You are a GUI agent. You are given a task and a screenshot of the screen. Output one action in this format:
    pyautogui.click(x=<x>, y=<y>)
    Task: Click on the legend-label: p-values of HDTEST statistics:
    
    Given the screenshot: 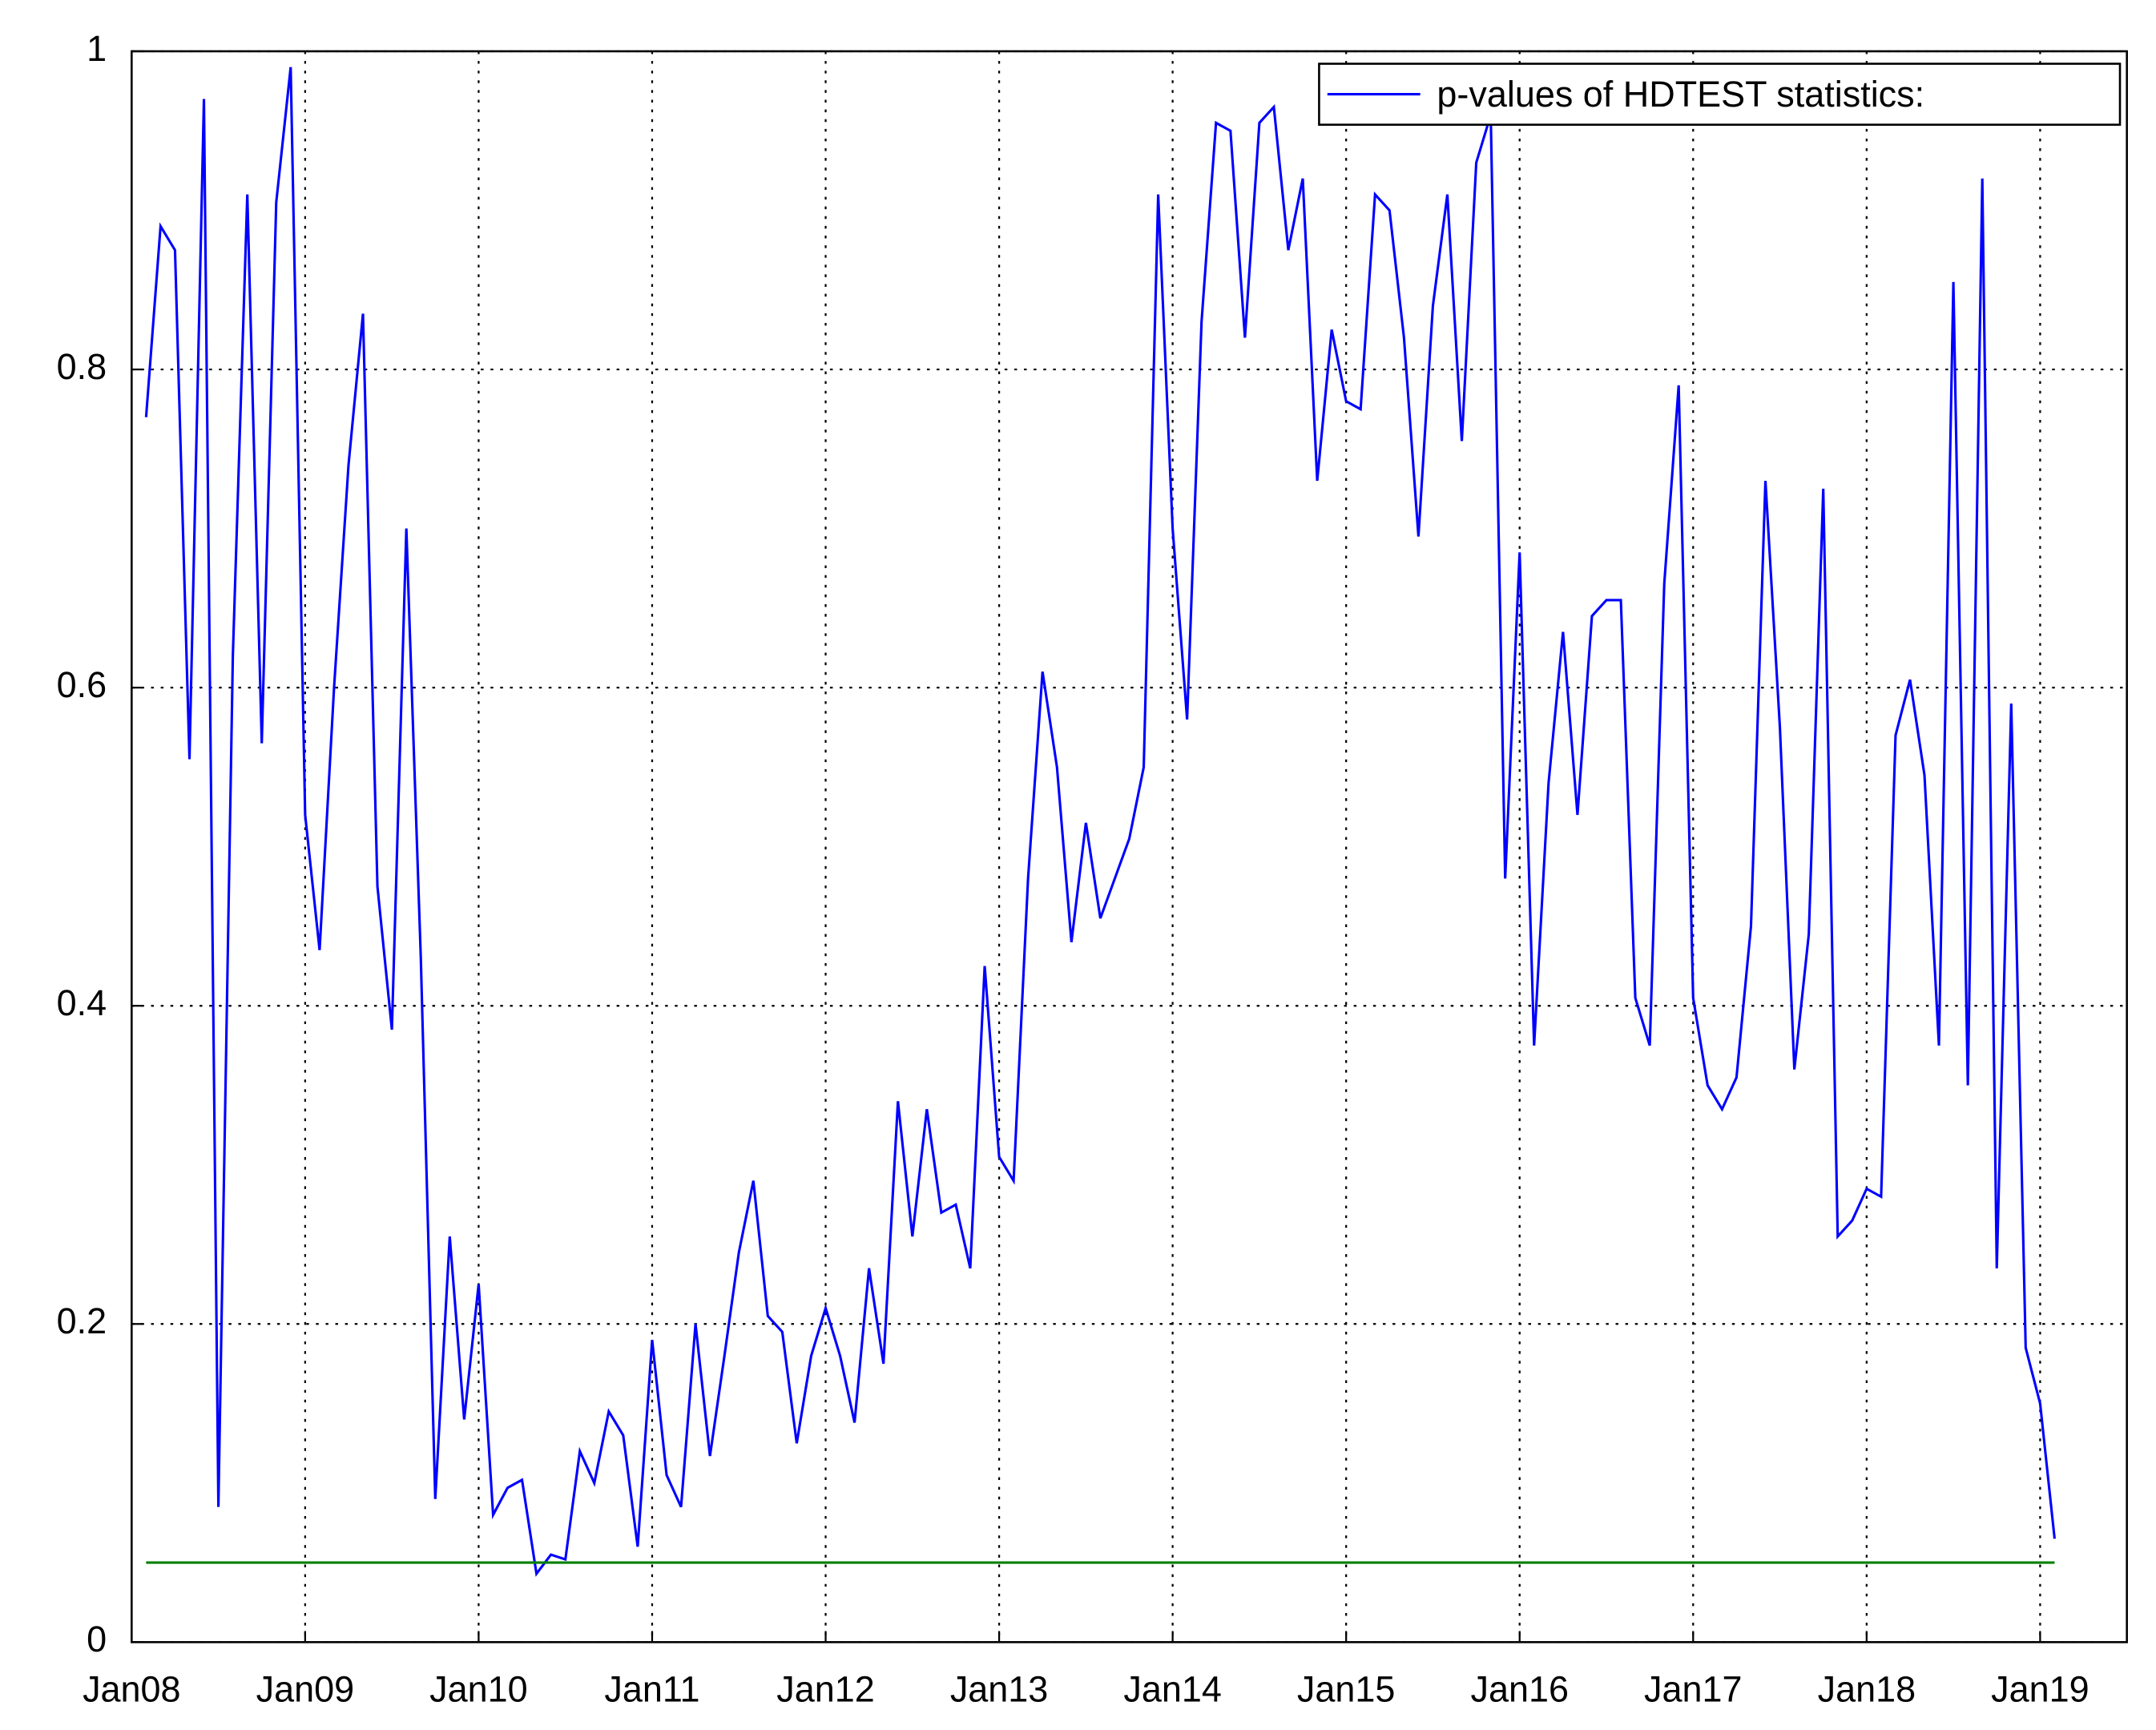 What is the action you would take?
    pyautogui.click(x=1680, y=94)
    